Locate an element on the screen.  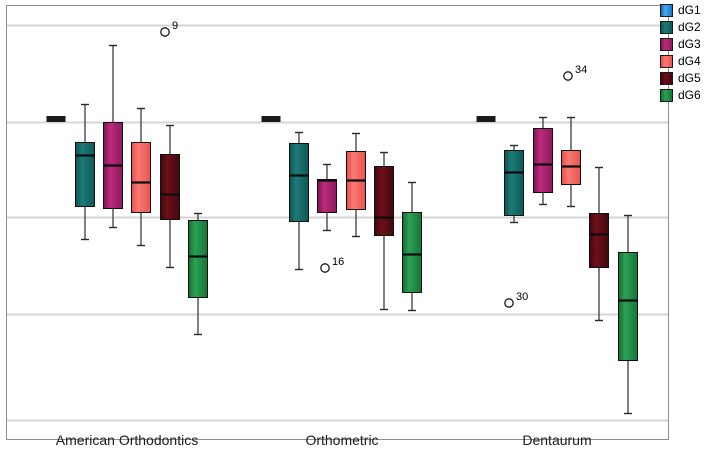
legend-swatch-dG3 is located at coordinates (666, 44).